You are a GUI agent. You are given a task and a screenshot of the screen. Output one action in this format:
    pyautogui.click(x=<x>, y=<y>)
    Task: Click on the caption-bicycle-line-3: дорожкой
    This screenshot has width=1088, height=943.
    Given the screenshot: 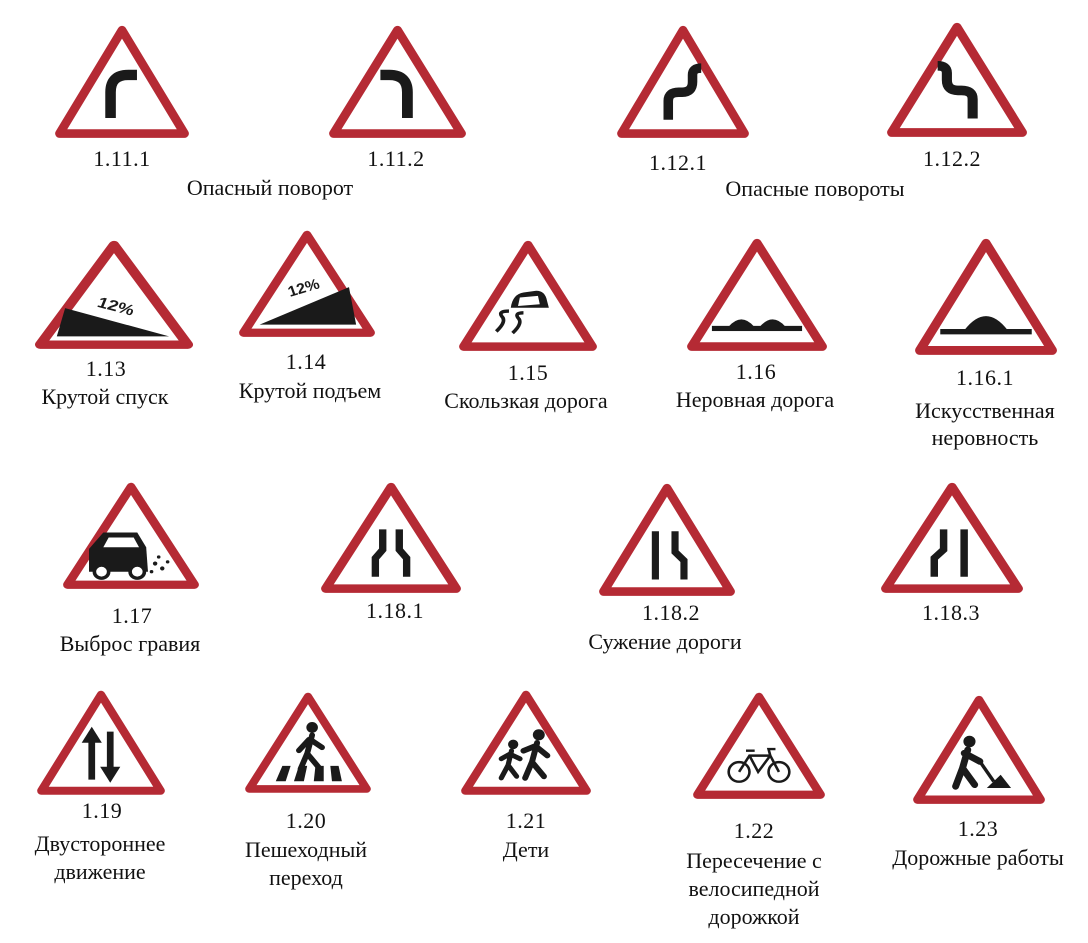 What is the action you would take?
    pyautogui.click(x=754, y=916)
    